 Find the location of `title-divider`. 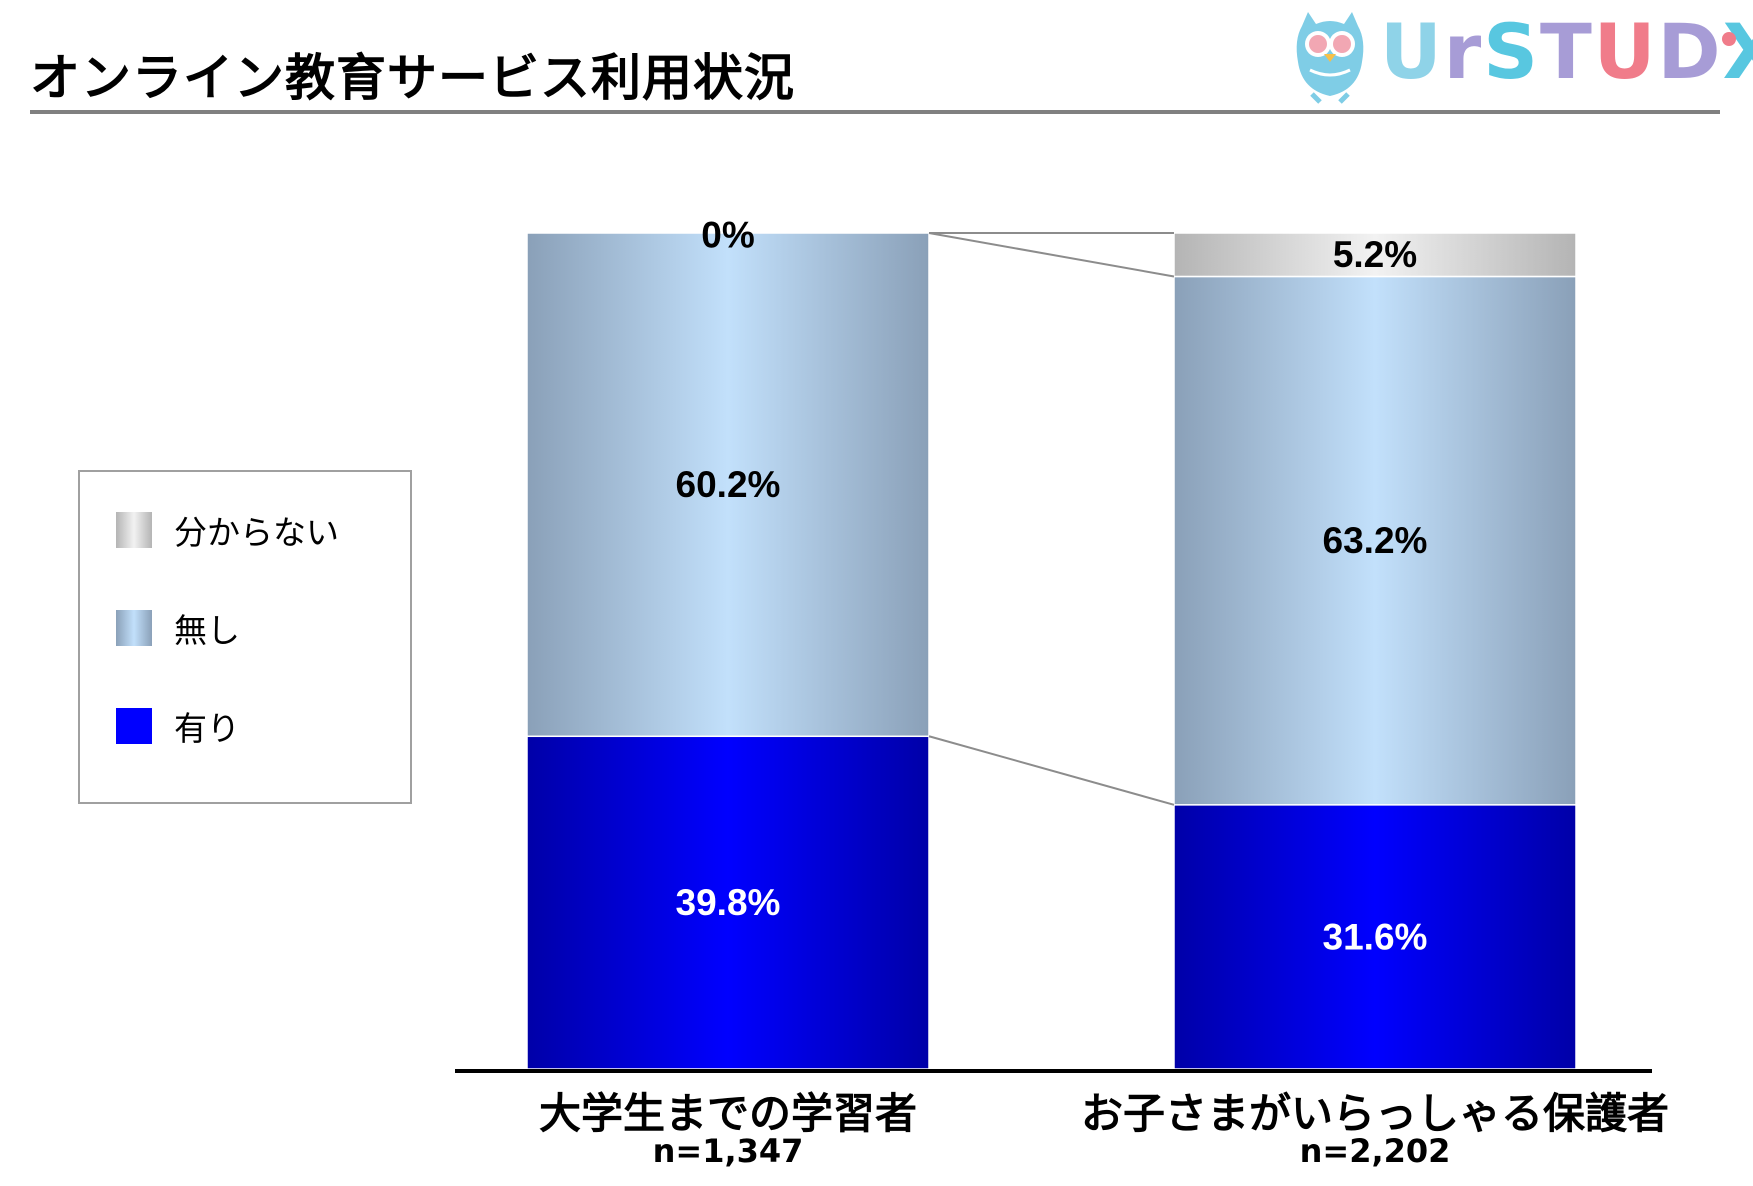

title-divider is located at coordinates (875, 112).